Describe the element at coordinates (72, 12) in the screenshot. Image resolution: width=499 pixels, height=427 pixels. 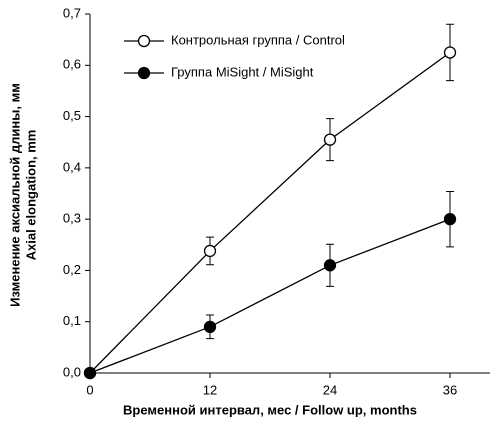
I see `y-tick-label: 0,7` at that location.